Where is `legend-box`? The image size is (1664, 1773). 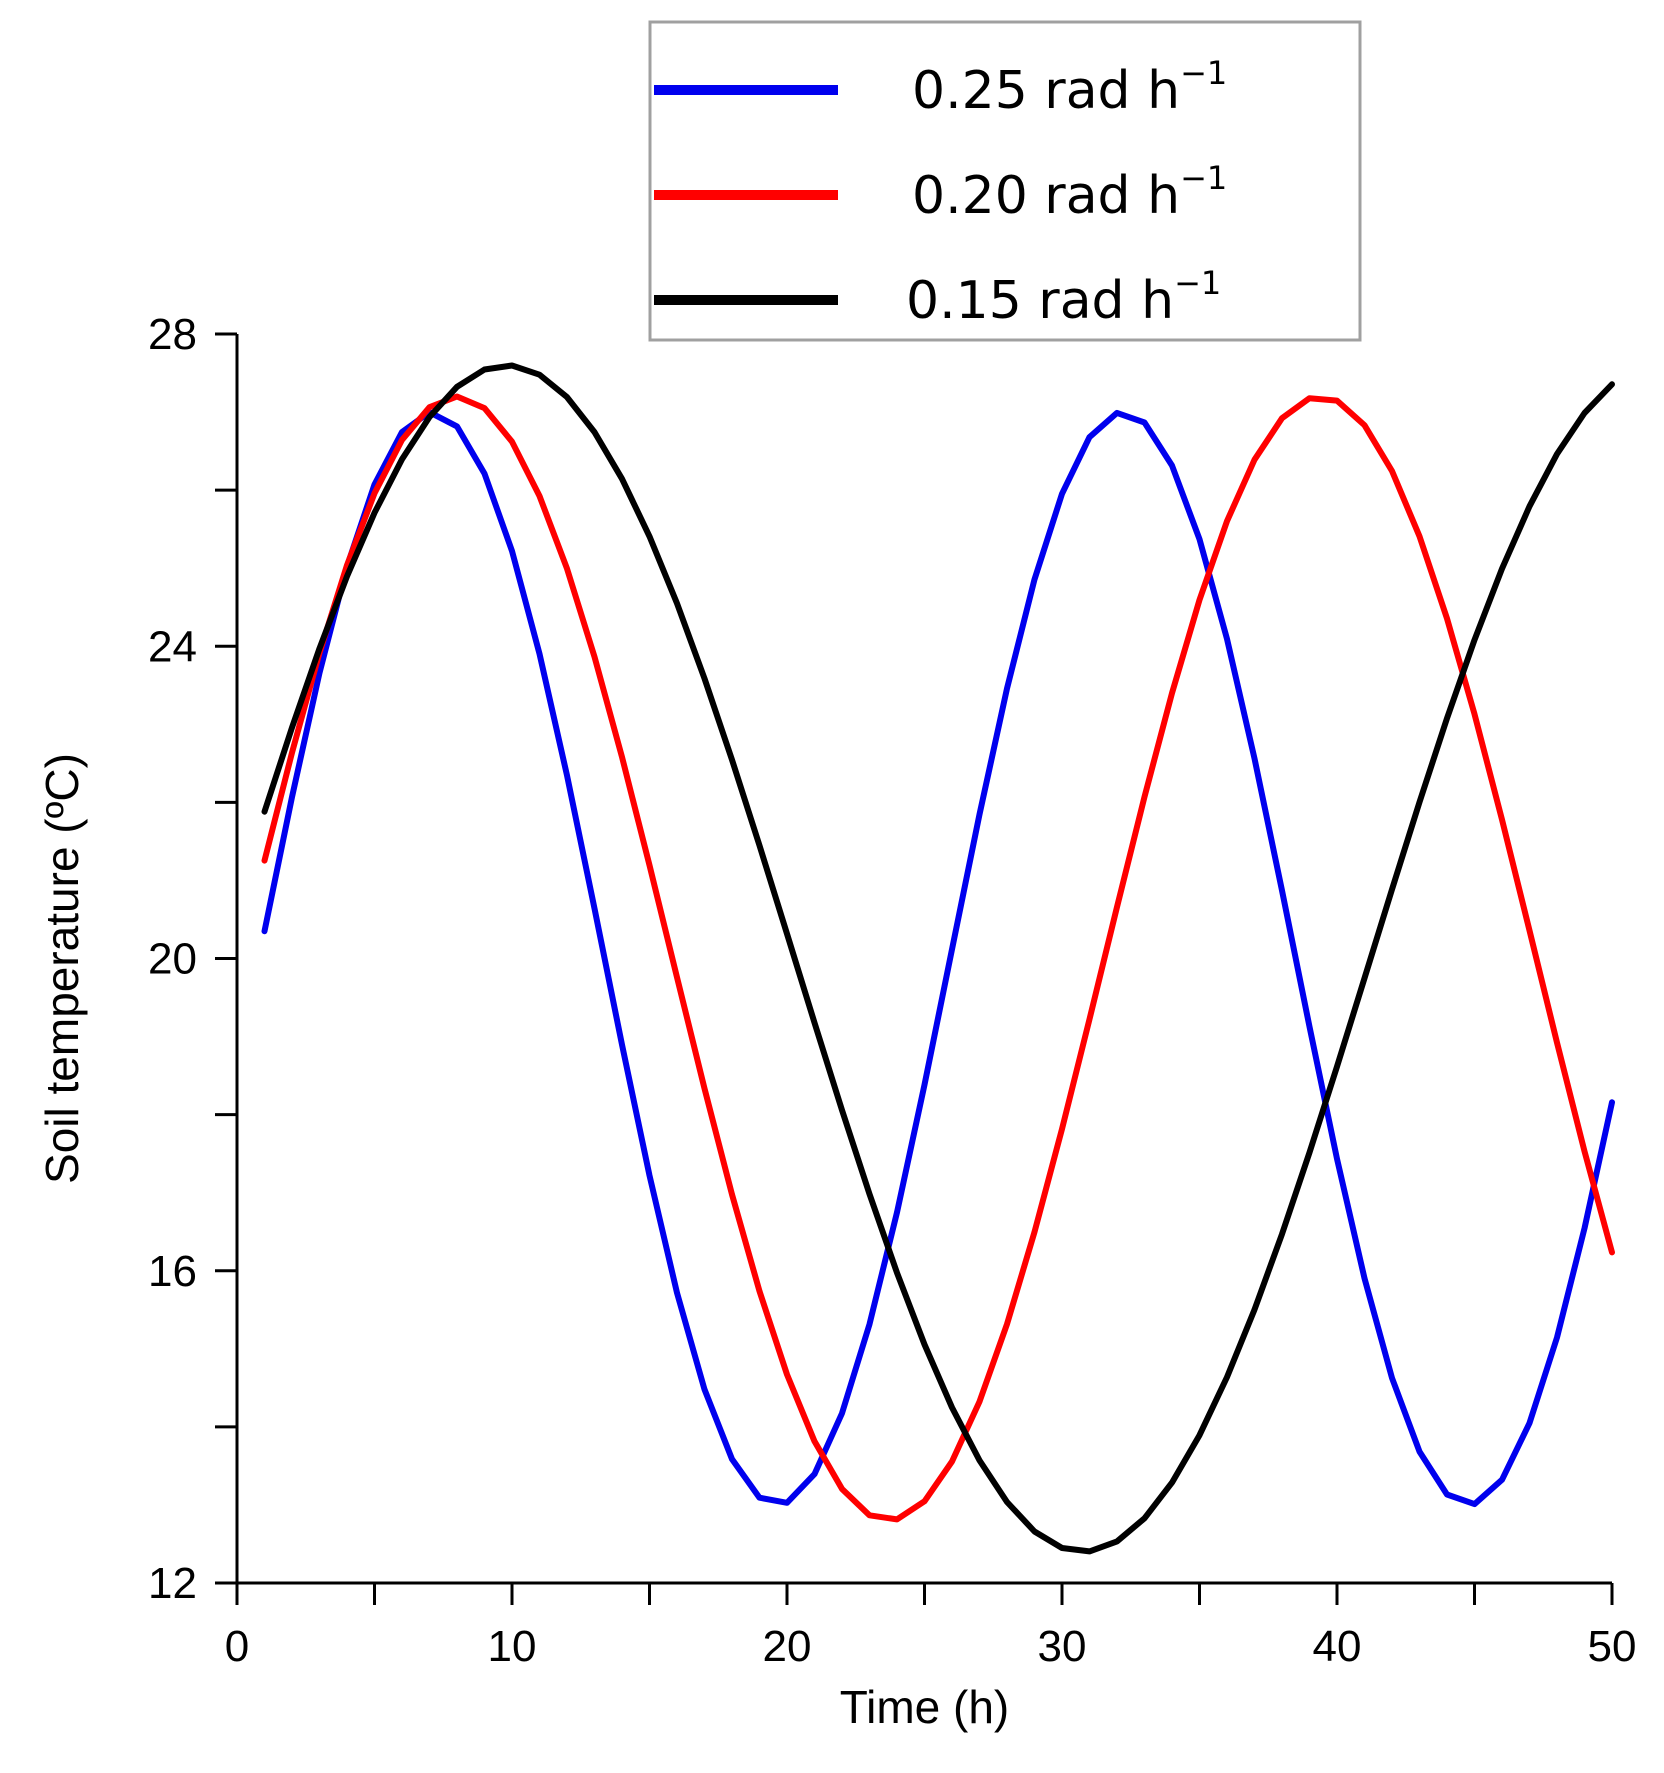
legend-box is located at coordinates (1005, 181).